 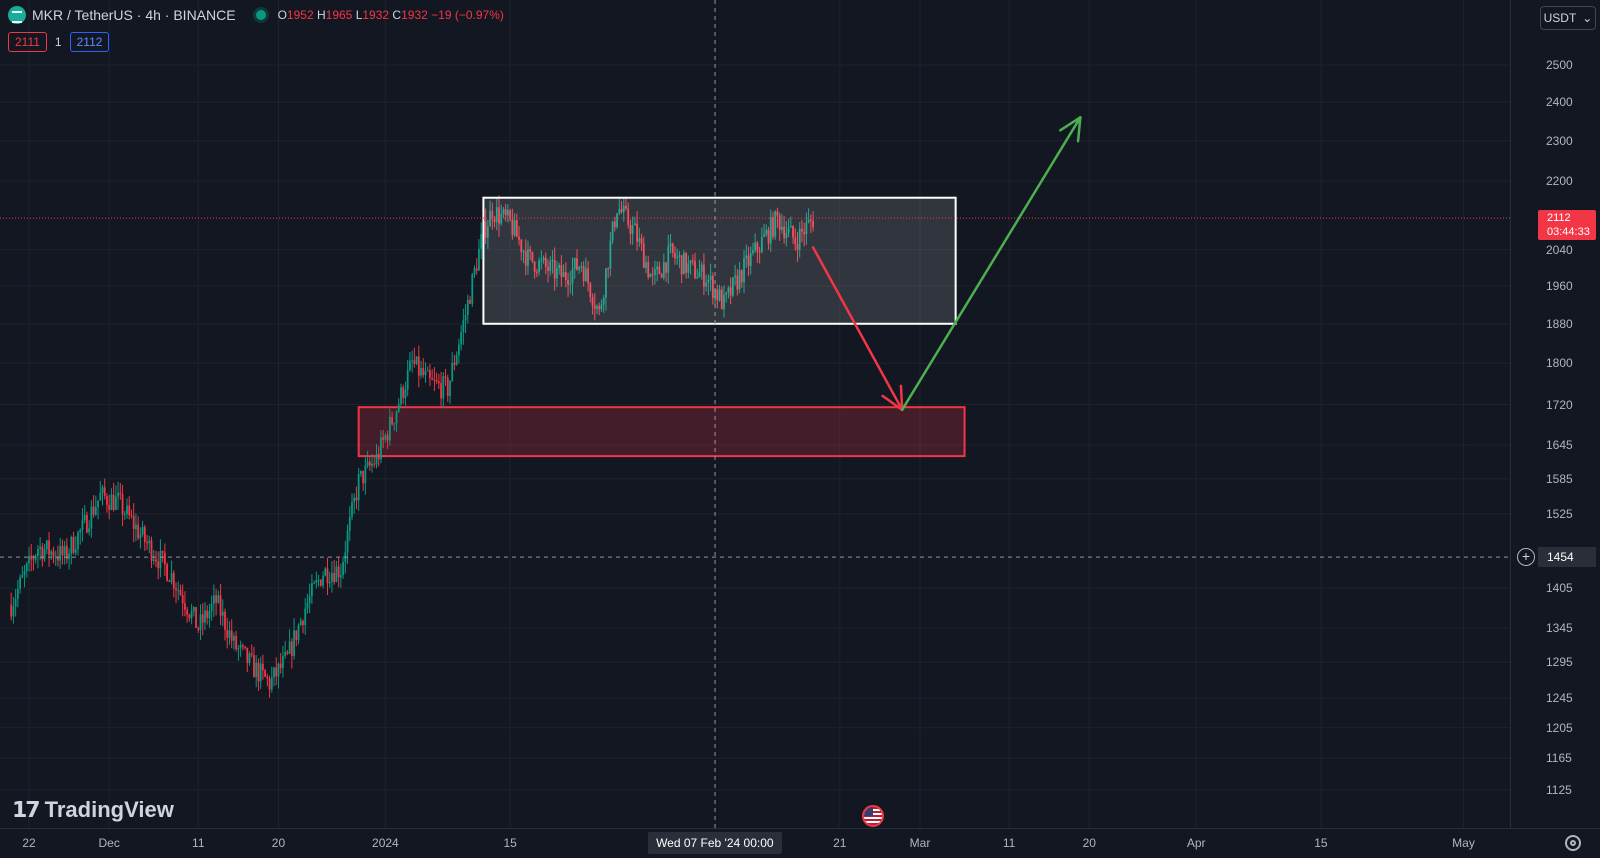 What do you see at coordinates (1559, 478) in the screenshot?
I see `price-tick-label: 1585` at bounding box center [1559, 478].